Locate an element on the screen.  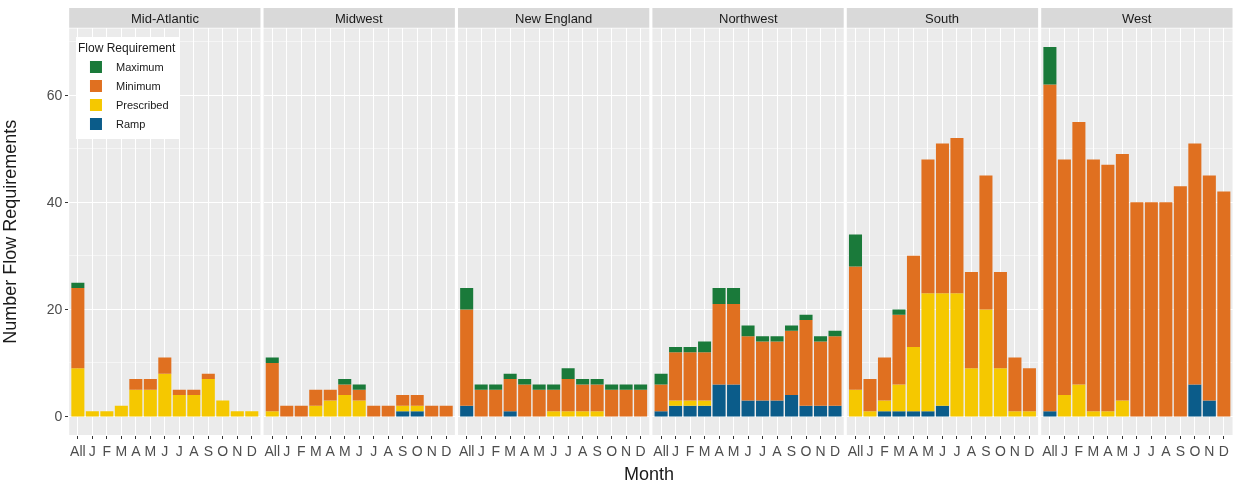
legend-label: Minimum is located at coordinates (138, 86).